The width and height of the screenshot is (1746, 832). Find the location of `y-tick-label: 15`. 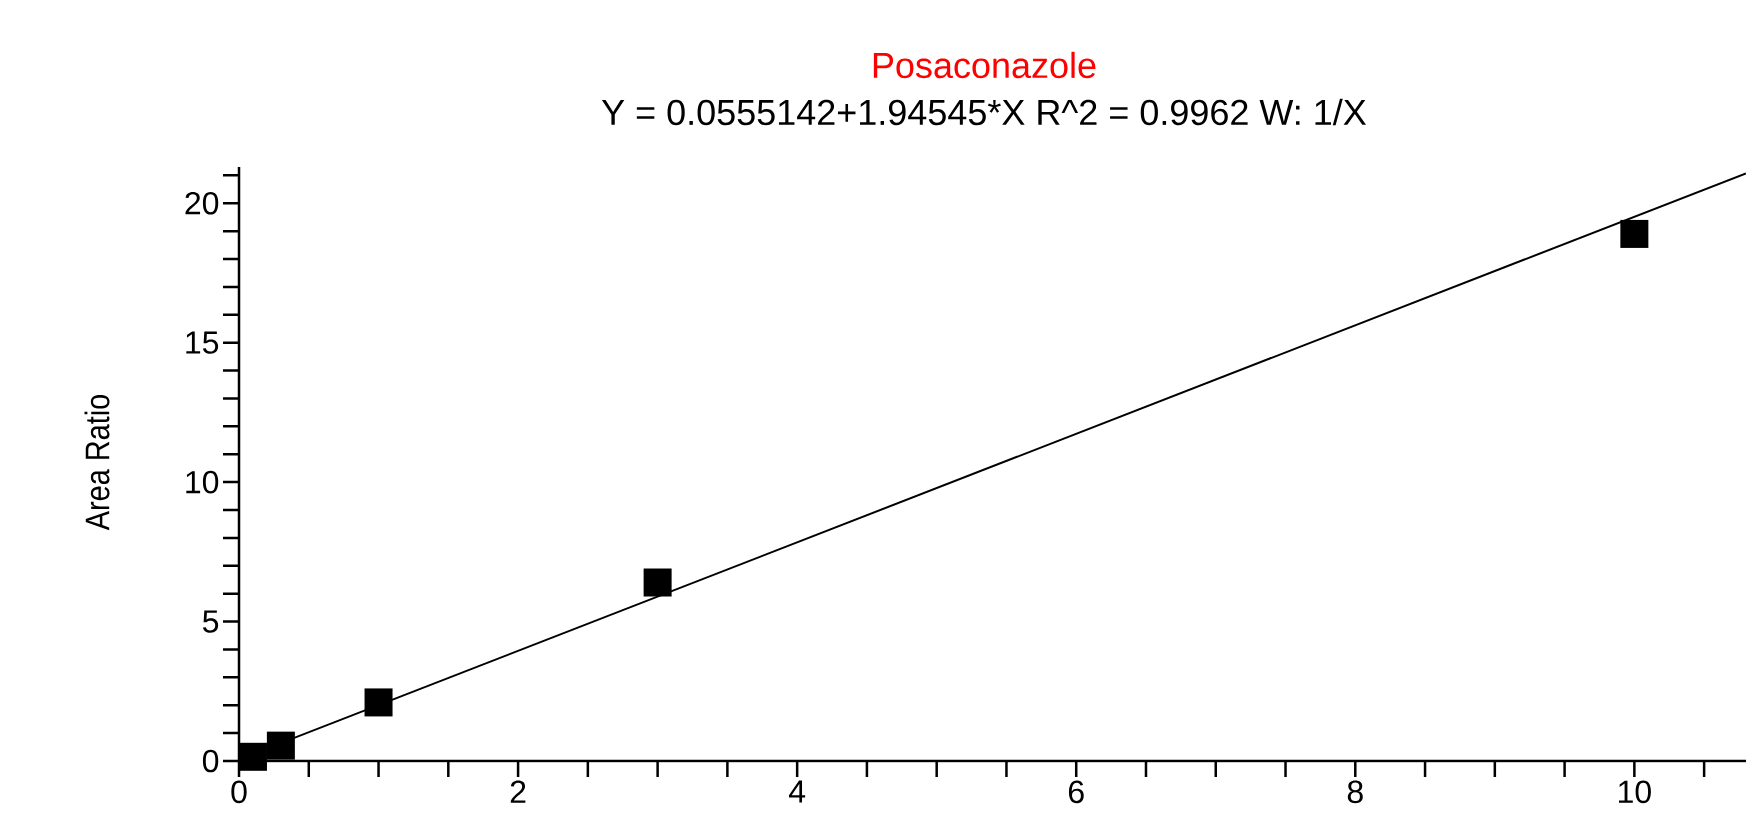

y-tick-label: 15 is located at coordinates (202, 342).